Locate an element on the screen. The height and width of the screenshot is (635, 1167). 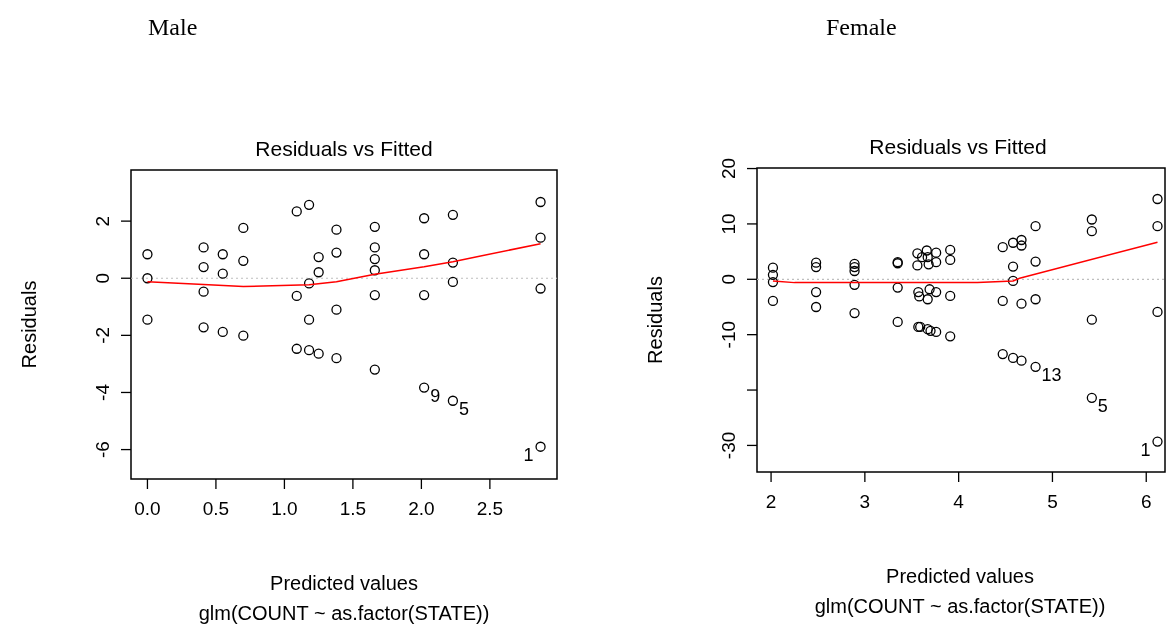
x-tick-label: 2.5 is located at coordinates (490, 508).